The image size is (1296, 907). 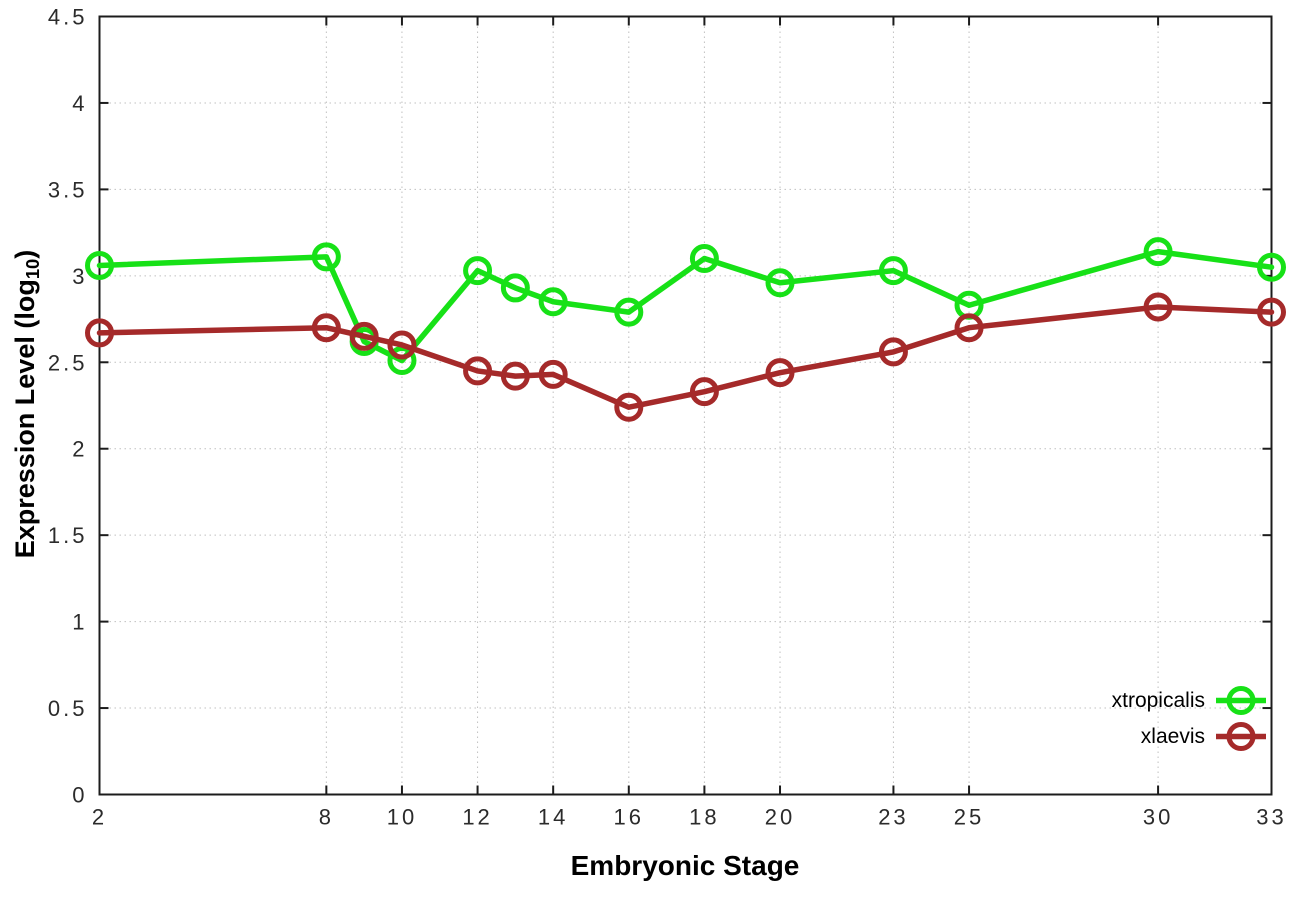 What do you see at coordinates (32, 269) in the screenshot?
I see `y-axis-title-subscript: 10` at bounding box center [32, 269].